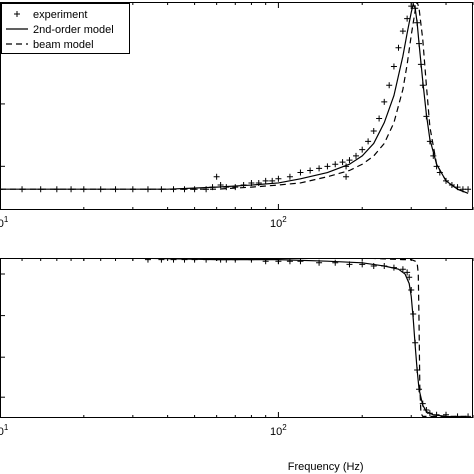 The height and width of the screenshot is (474, 474). Describe the element at coordinates (63, 45) in the screenshot. I see `legend-label: beam model` at that location.